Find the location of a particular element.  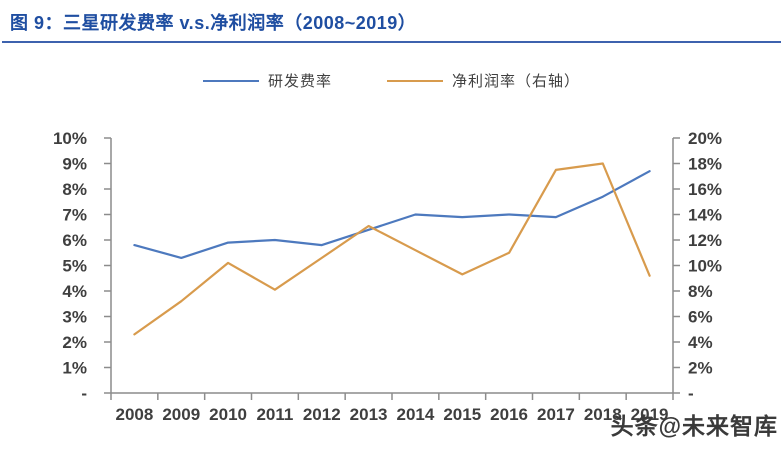

x-axis-year-label: 2018 is located at coordinates (603, 414).